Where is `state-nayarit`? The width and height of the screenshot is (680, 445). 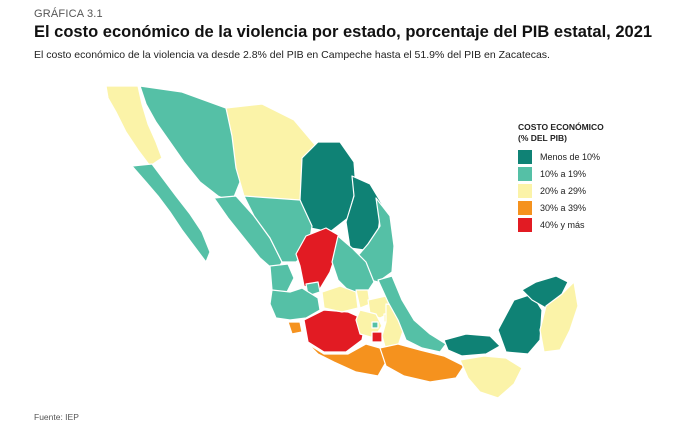 state-nayarit is located at coordinates (282, 279).